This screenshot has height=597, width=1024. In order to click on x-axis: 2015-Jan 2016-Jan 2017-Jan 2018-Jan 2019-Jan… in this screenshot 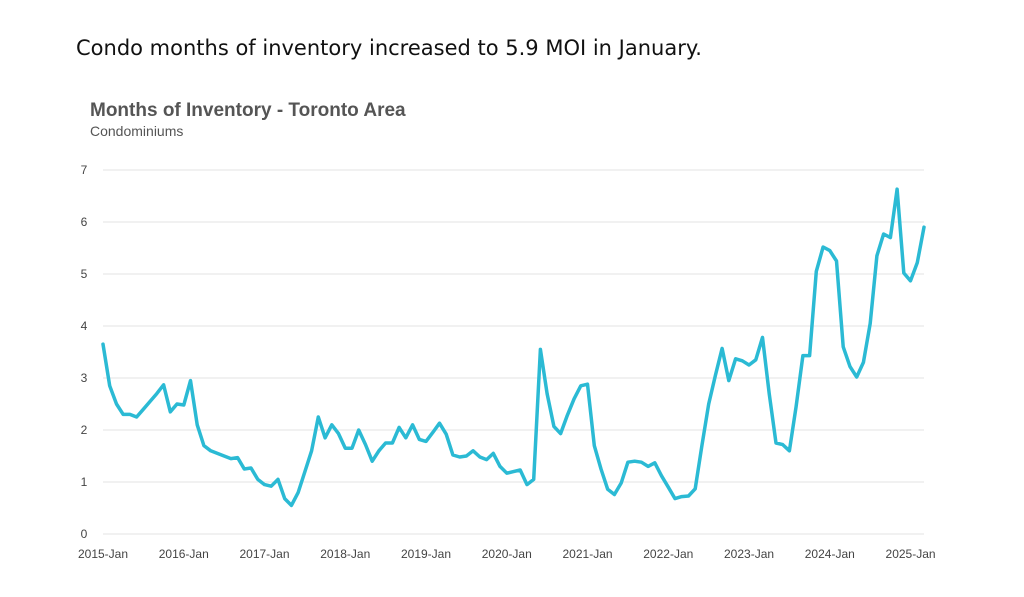, I will do `click(507, 554)`.